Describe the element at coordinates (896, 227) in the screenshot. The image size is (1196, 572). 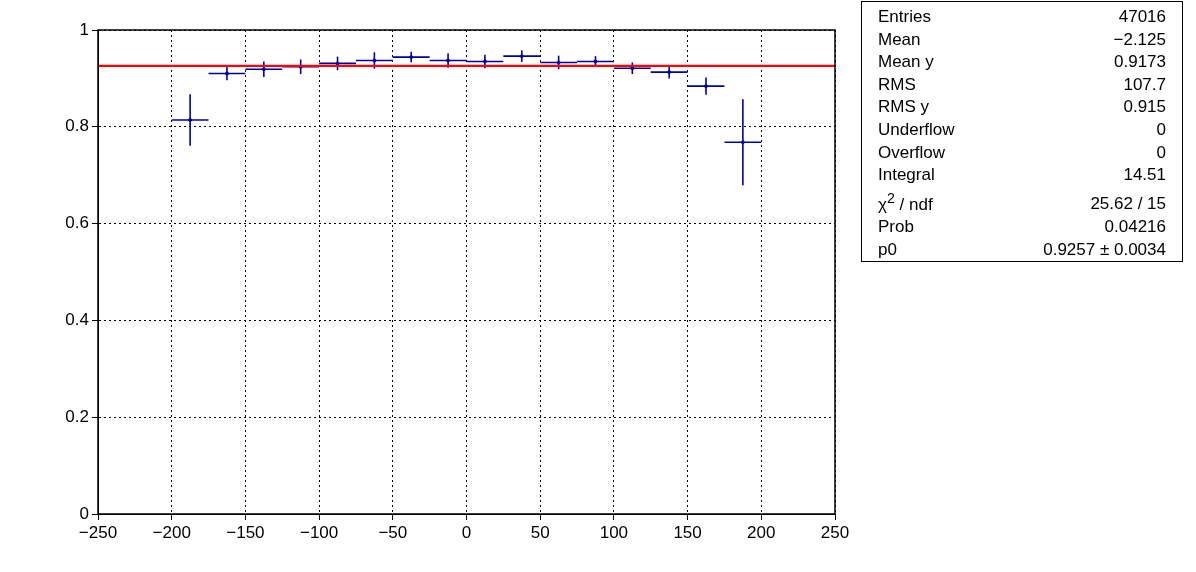
I see `text: Prob` at that location.